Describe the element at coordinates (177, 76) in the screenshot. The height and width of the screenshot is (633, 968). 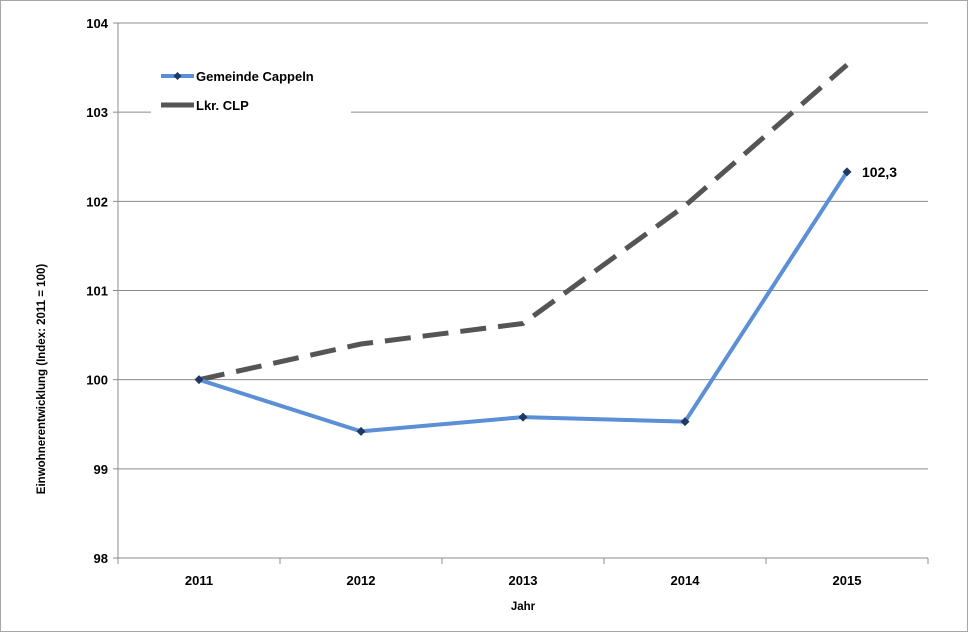
I see `legend-marker-gemeinde-cappeln` at that location.